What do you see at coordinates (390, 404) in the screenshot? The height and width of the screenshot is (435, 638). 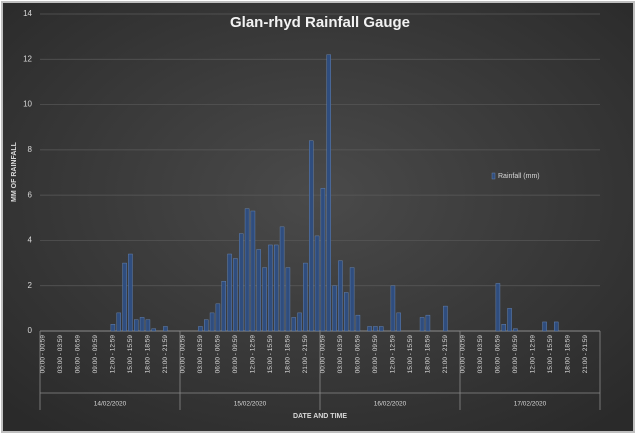 I see `group-label: 16/02/2020` at bounding box center [390, 404].